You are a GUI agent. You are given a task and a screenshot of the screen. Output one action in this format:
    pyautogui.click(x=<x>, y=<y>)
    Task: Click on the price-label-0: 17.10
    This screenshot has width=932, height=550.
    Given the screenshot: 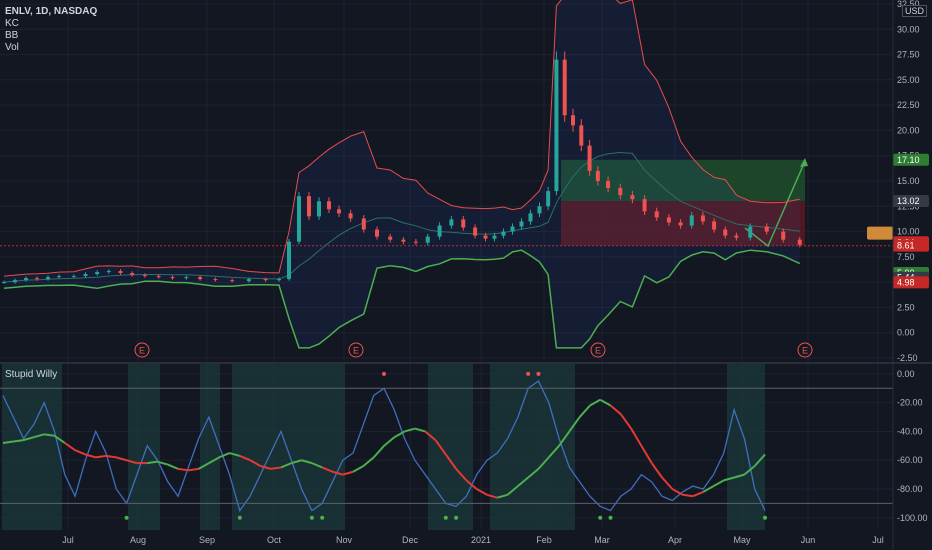 What is the action you would take?
    pyautogui.click(x=908, y=160)
    